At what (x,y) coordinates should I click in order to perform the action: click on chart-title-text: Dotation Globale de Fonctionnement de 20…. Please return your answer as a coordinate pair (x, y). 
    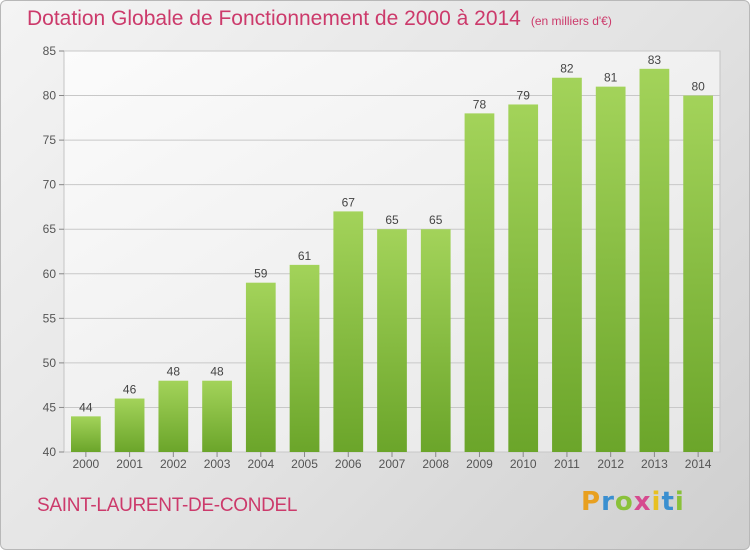
    Looking at the image, I should click on (274, 18).